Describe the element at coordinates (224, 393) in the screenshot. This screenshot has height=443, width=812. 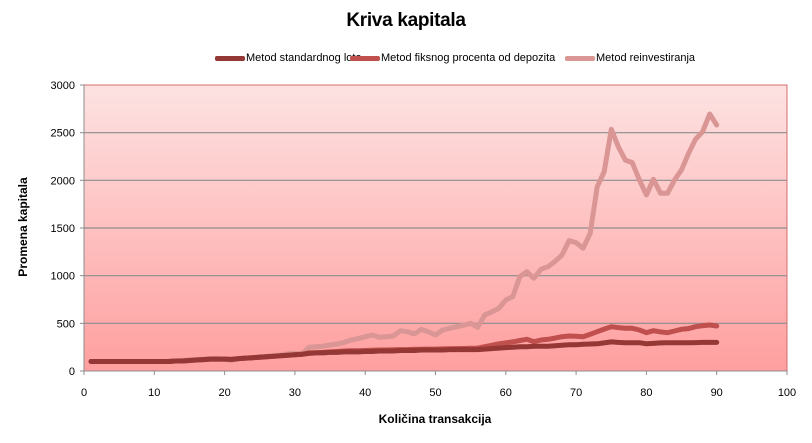
I see `x-tick-label: 20` at that location.